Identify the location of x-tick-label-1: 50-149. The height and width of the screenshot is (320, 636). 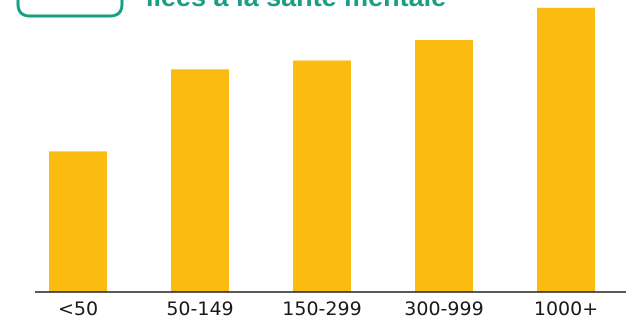
(199, 309).